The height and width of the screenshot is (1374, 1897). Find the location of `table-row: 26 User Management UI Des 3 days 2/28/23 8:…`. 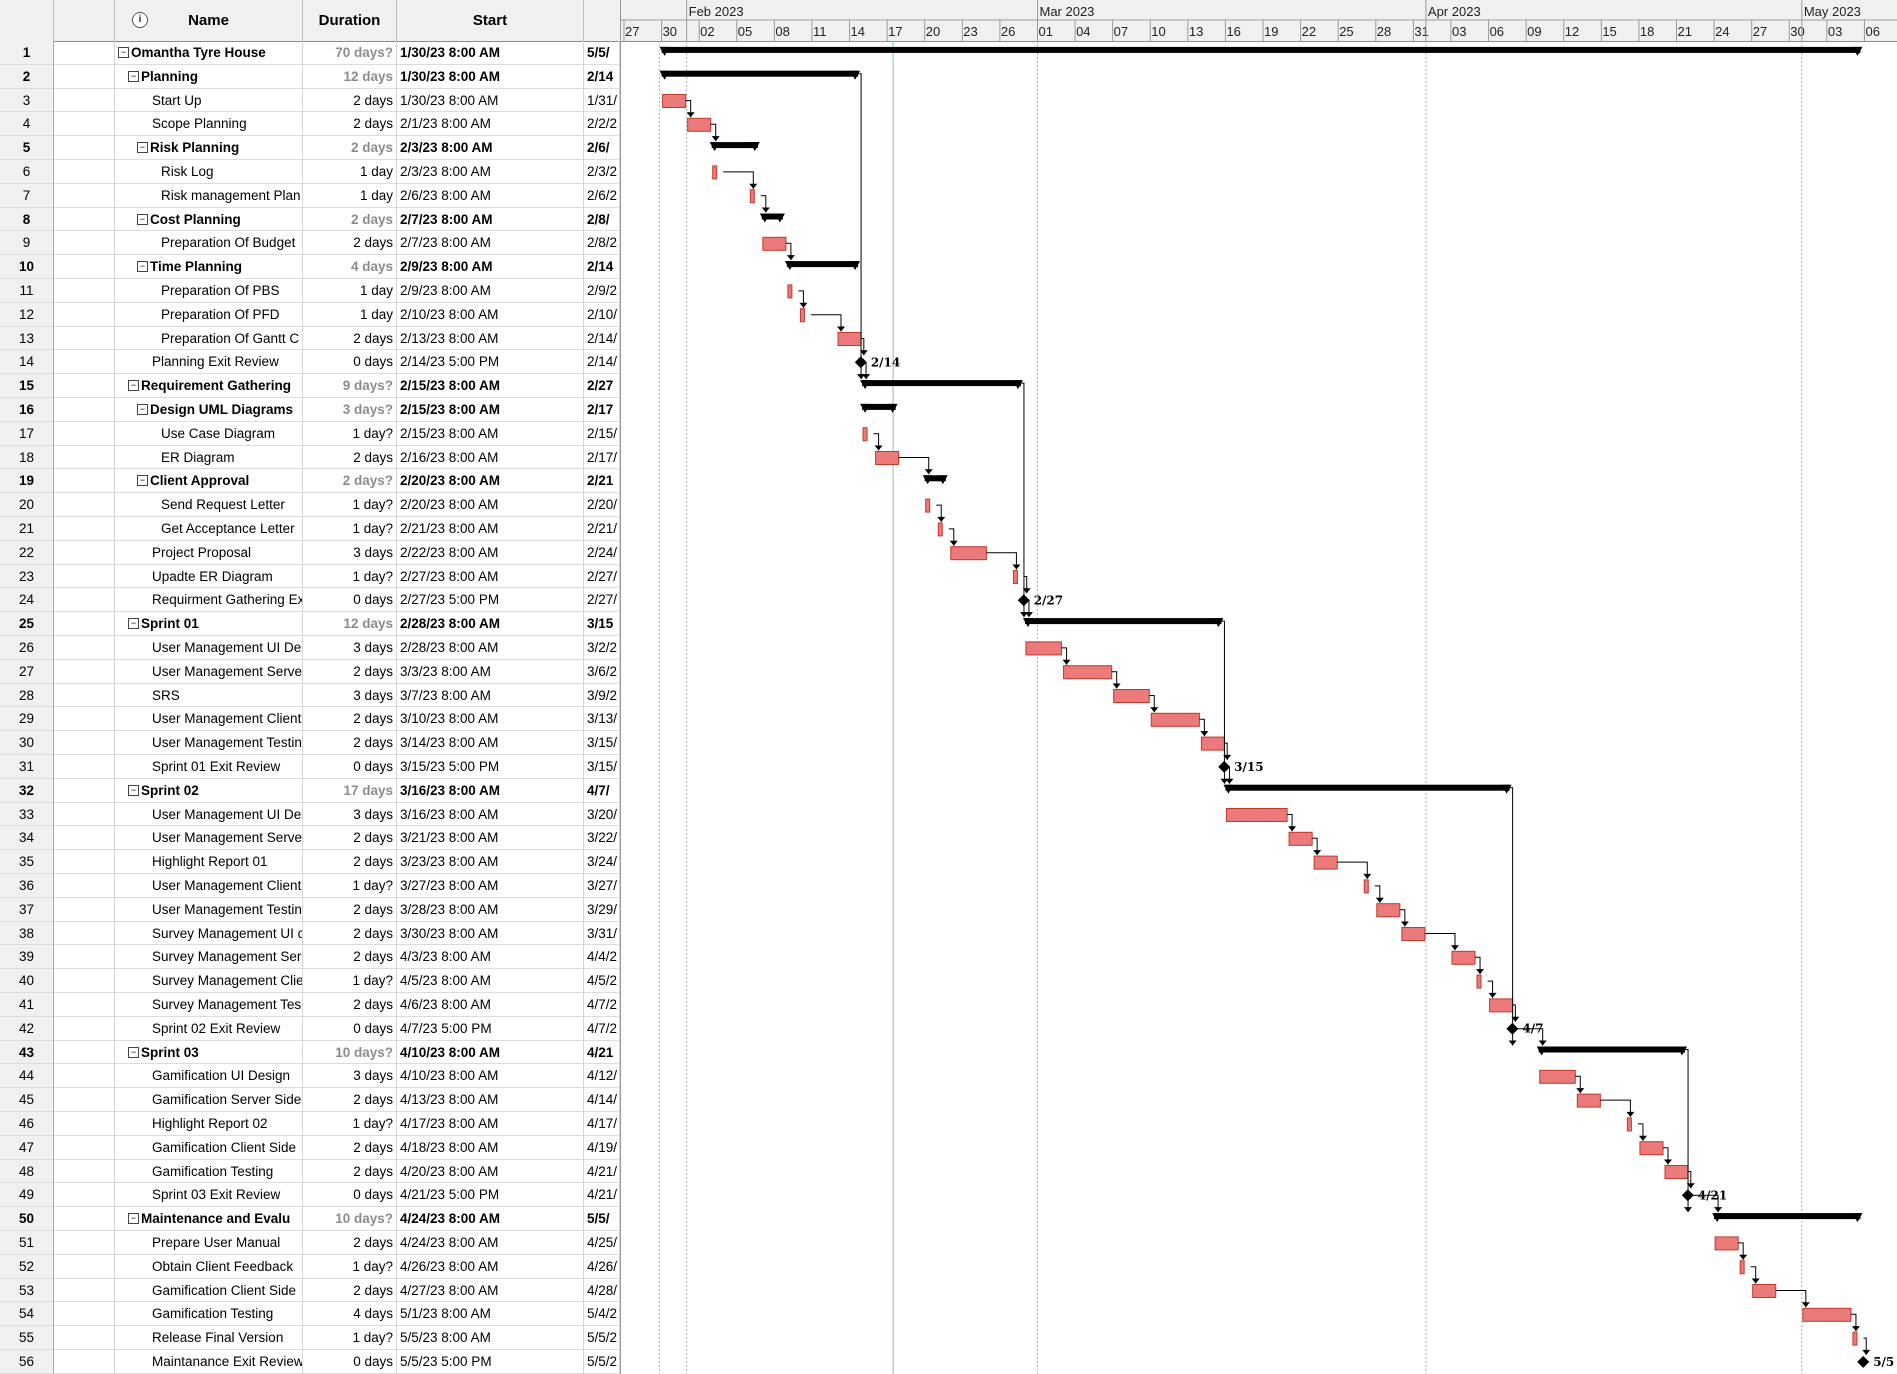

table-row: 26 User Management UI Des 3 days 2/28/23 8:… is located at coordinates (310, 648).